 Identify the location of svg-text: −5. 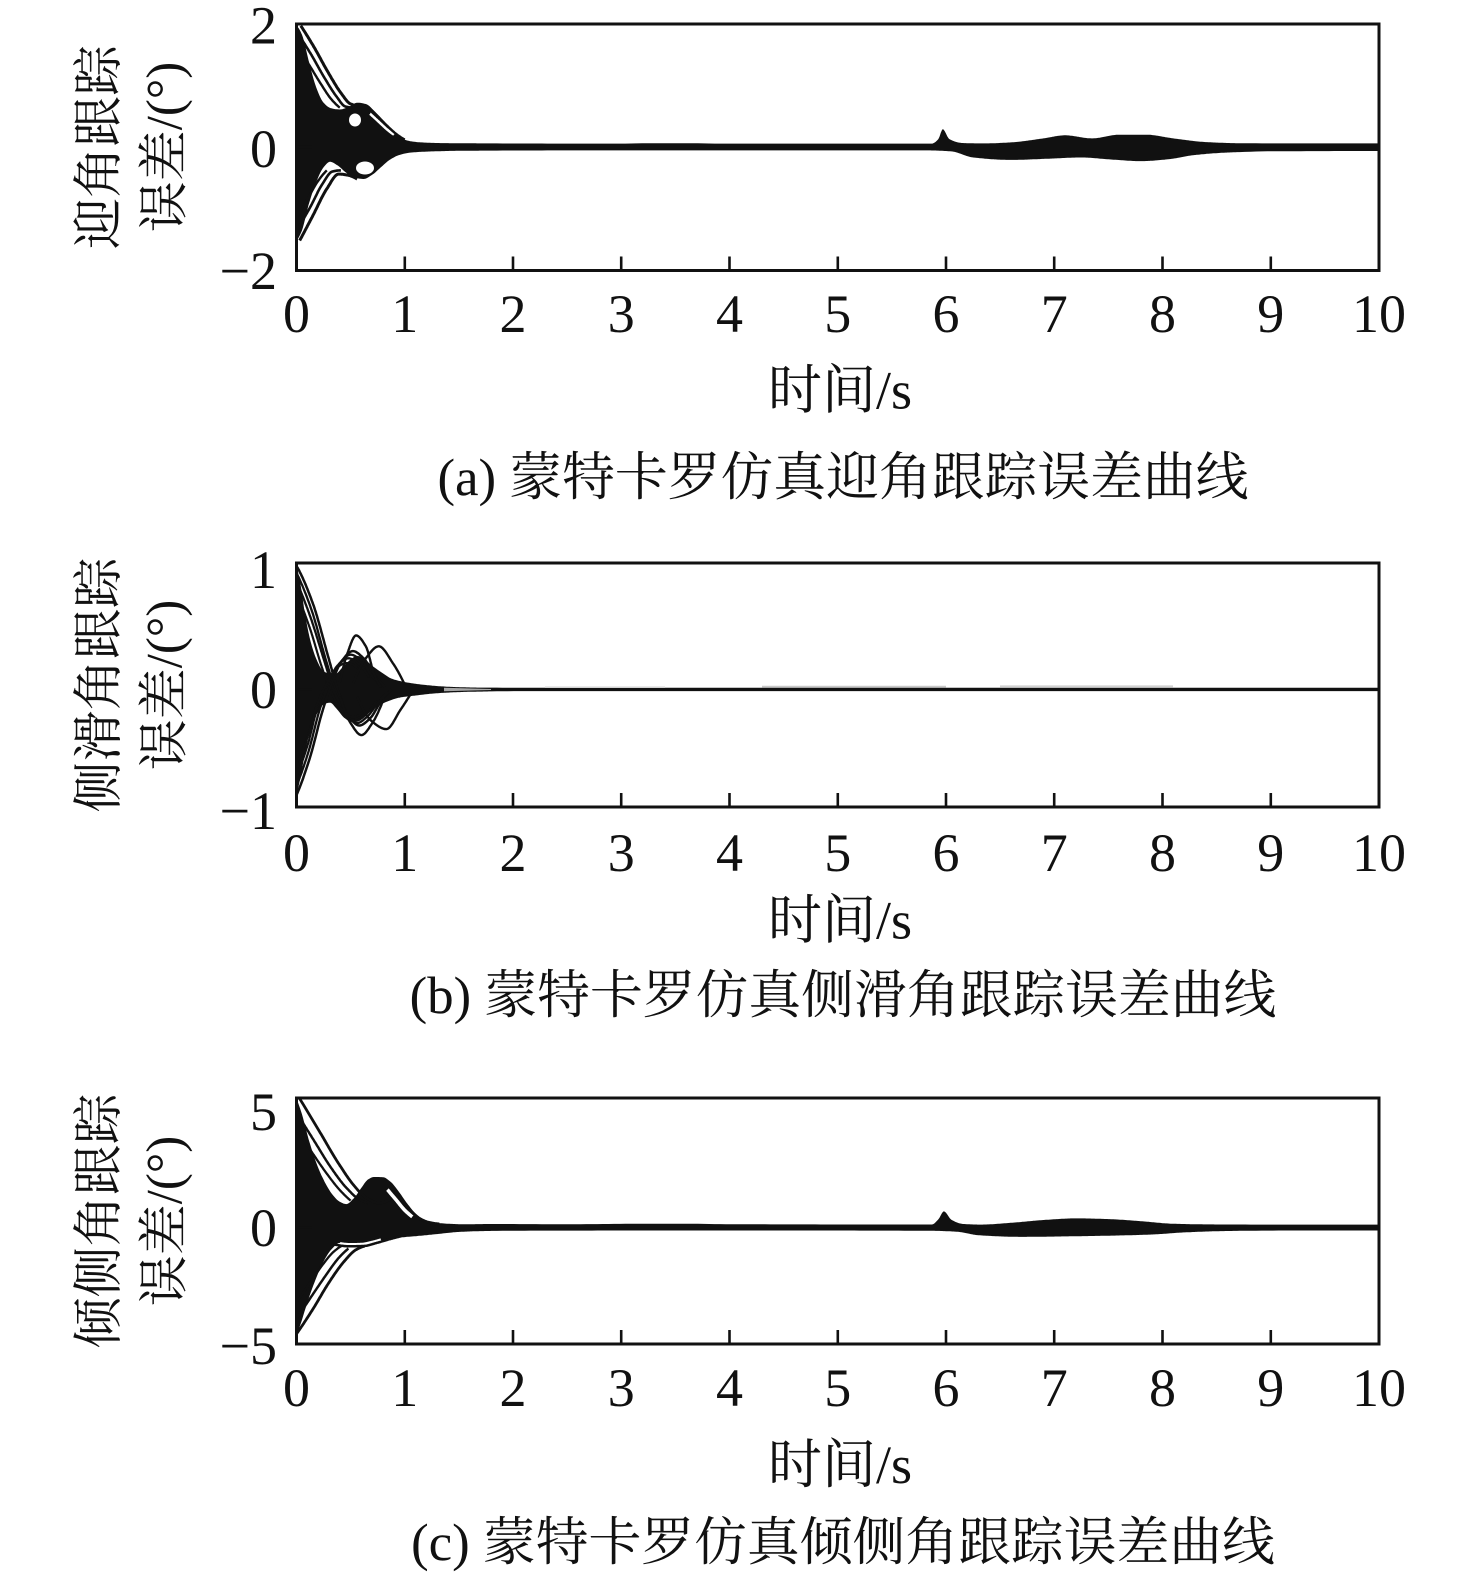
(248, 1346).